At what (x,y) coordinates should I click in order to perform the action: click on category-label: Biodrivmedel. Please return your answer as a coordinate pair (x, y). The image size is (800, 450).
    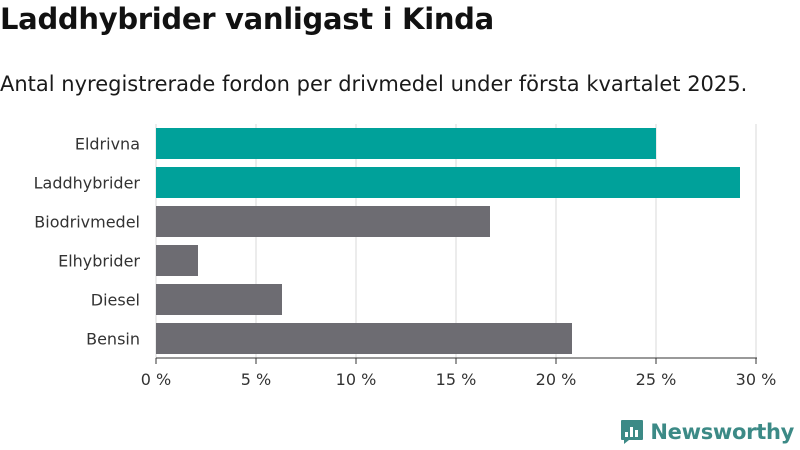
    Looking at the image, I should click on (87, 222).